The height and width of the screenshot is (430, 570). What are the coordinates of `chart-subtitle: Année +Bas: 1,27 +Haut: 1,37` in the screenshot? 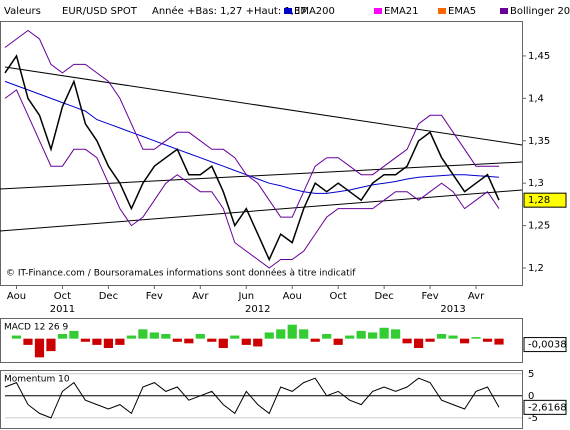 It's located at (229, 11).